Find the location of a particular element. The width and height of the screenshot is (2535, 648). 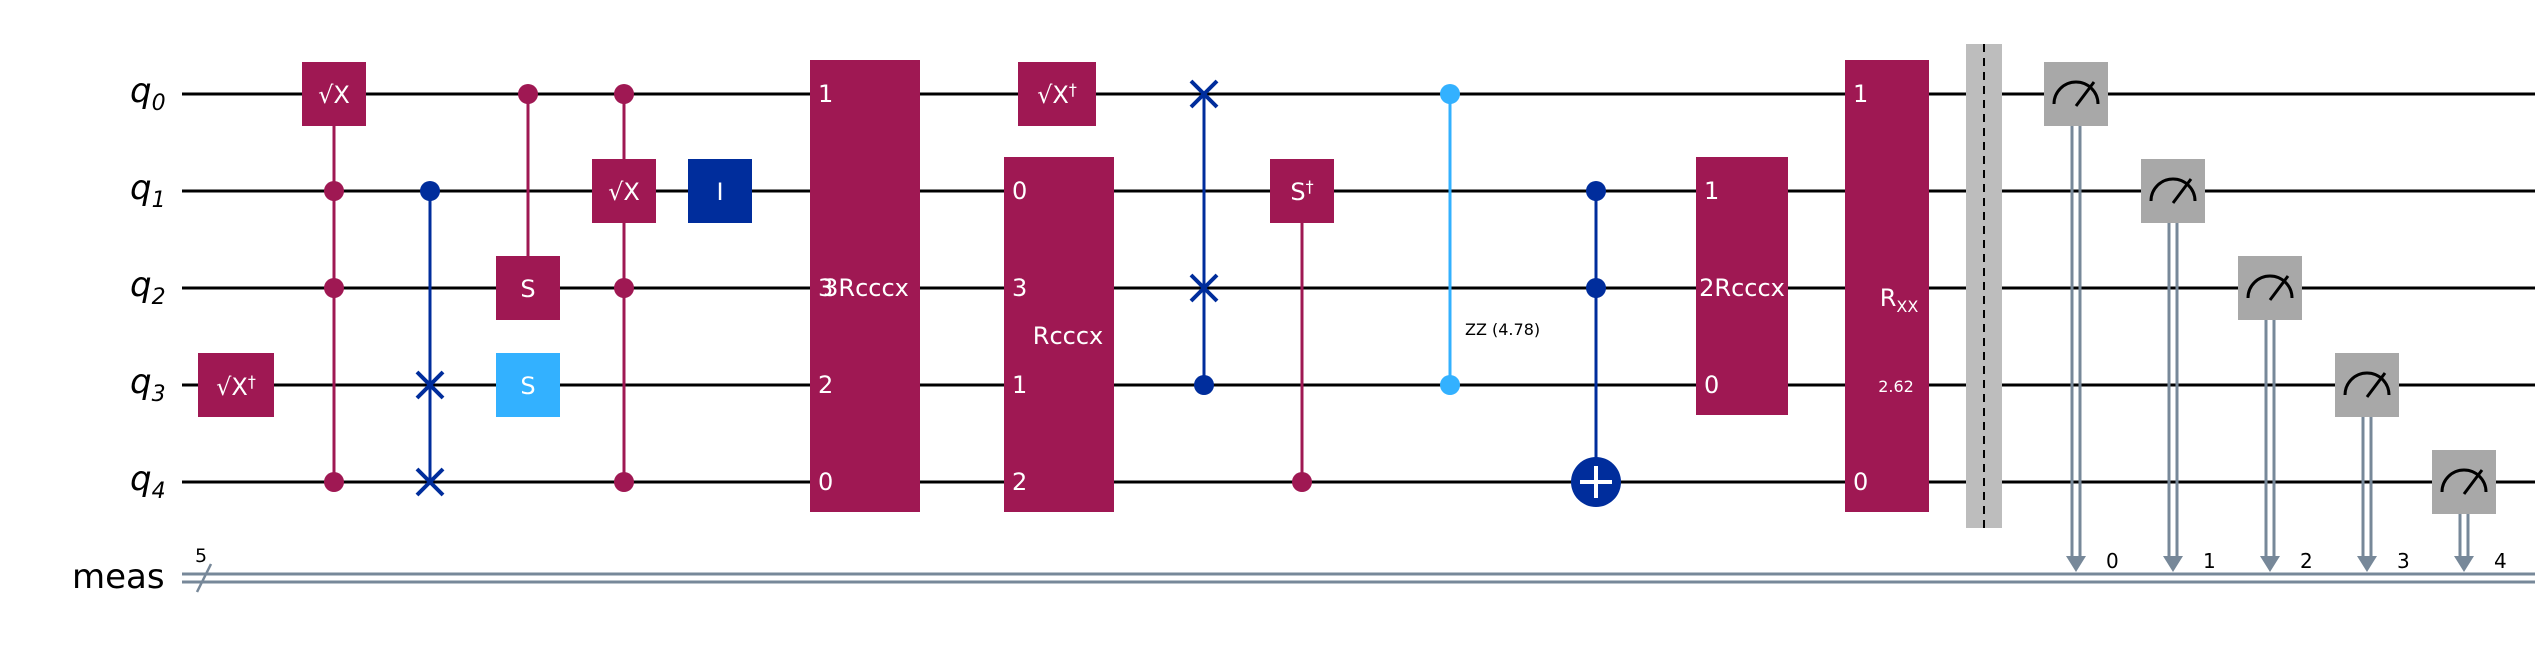

measure-gate-q0 is located at coordinates (2076, 94).